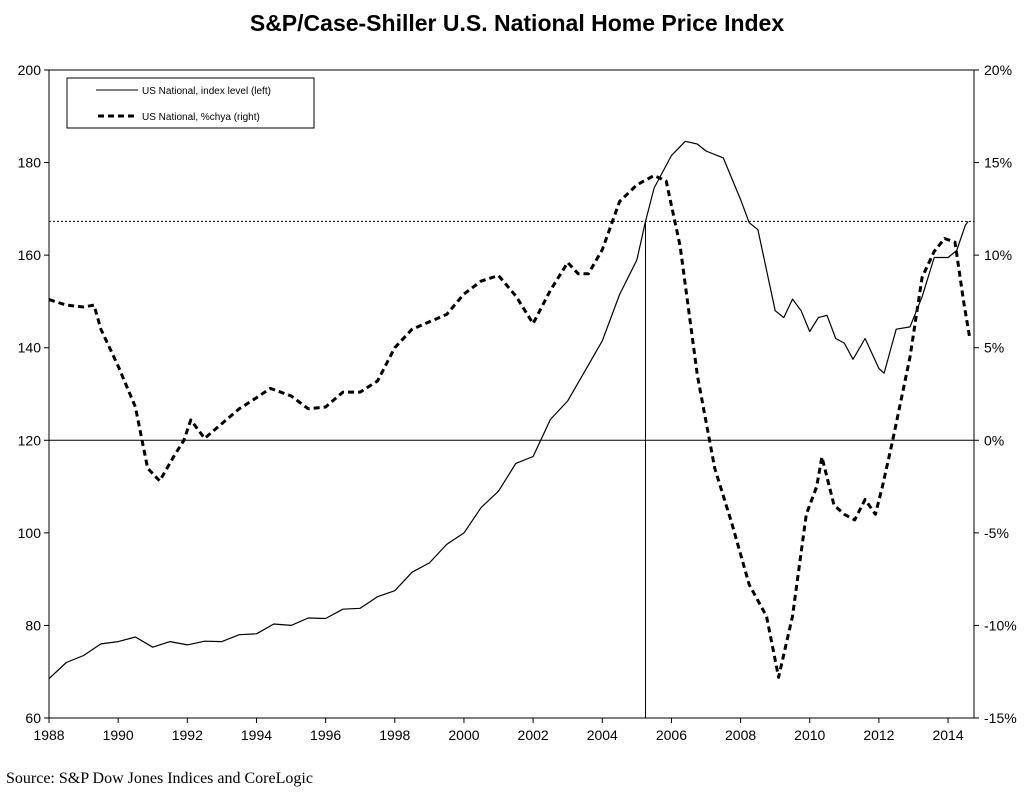 Image resolution: width=1034 pixels, height=803 pixels. I want to click on x-tick-label: 2004, so click(602, 735).